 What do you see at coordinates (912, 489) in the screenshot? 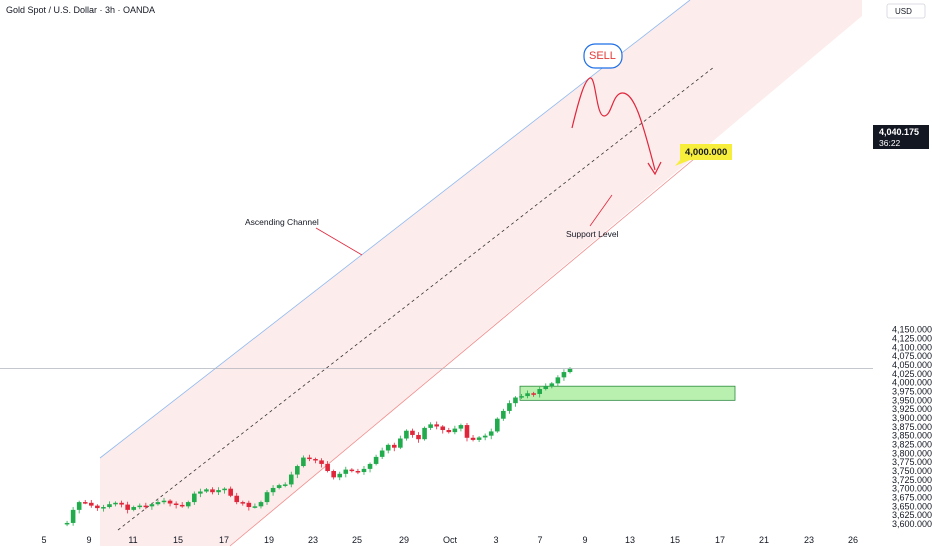
I see `y-tick-label: 3,700.000` at bounding box center [912, 489].